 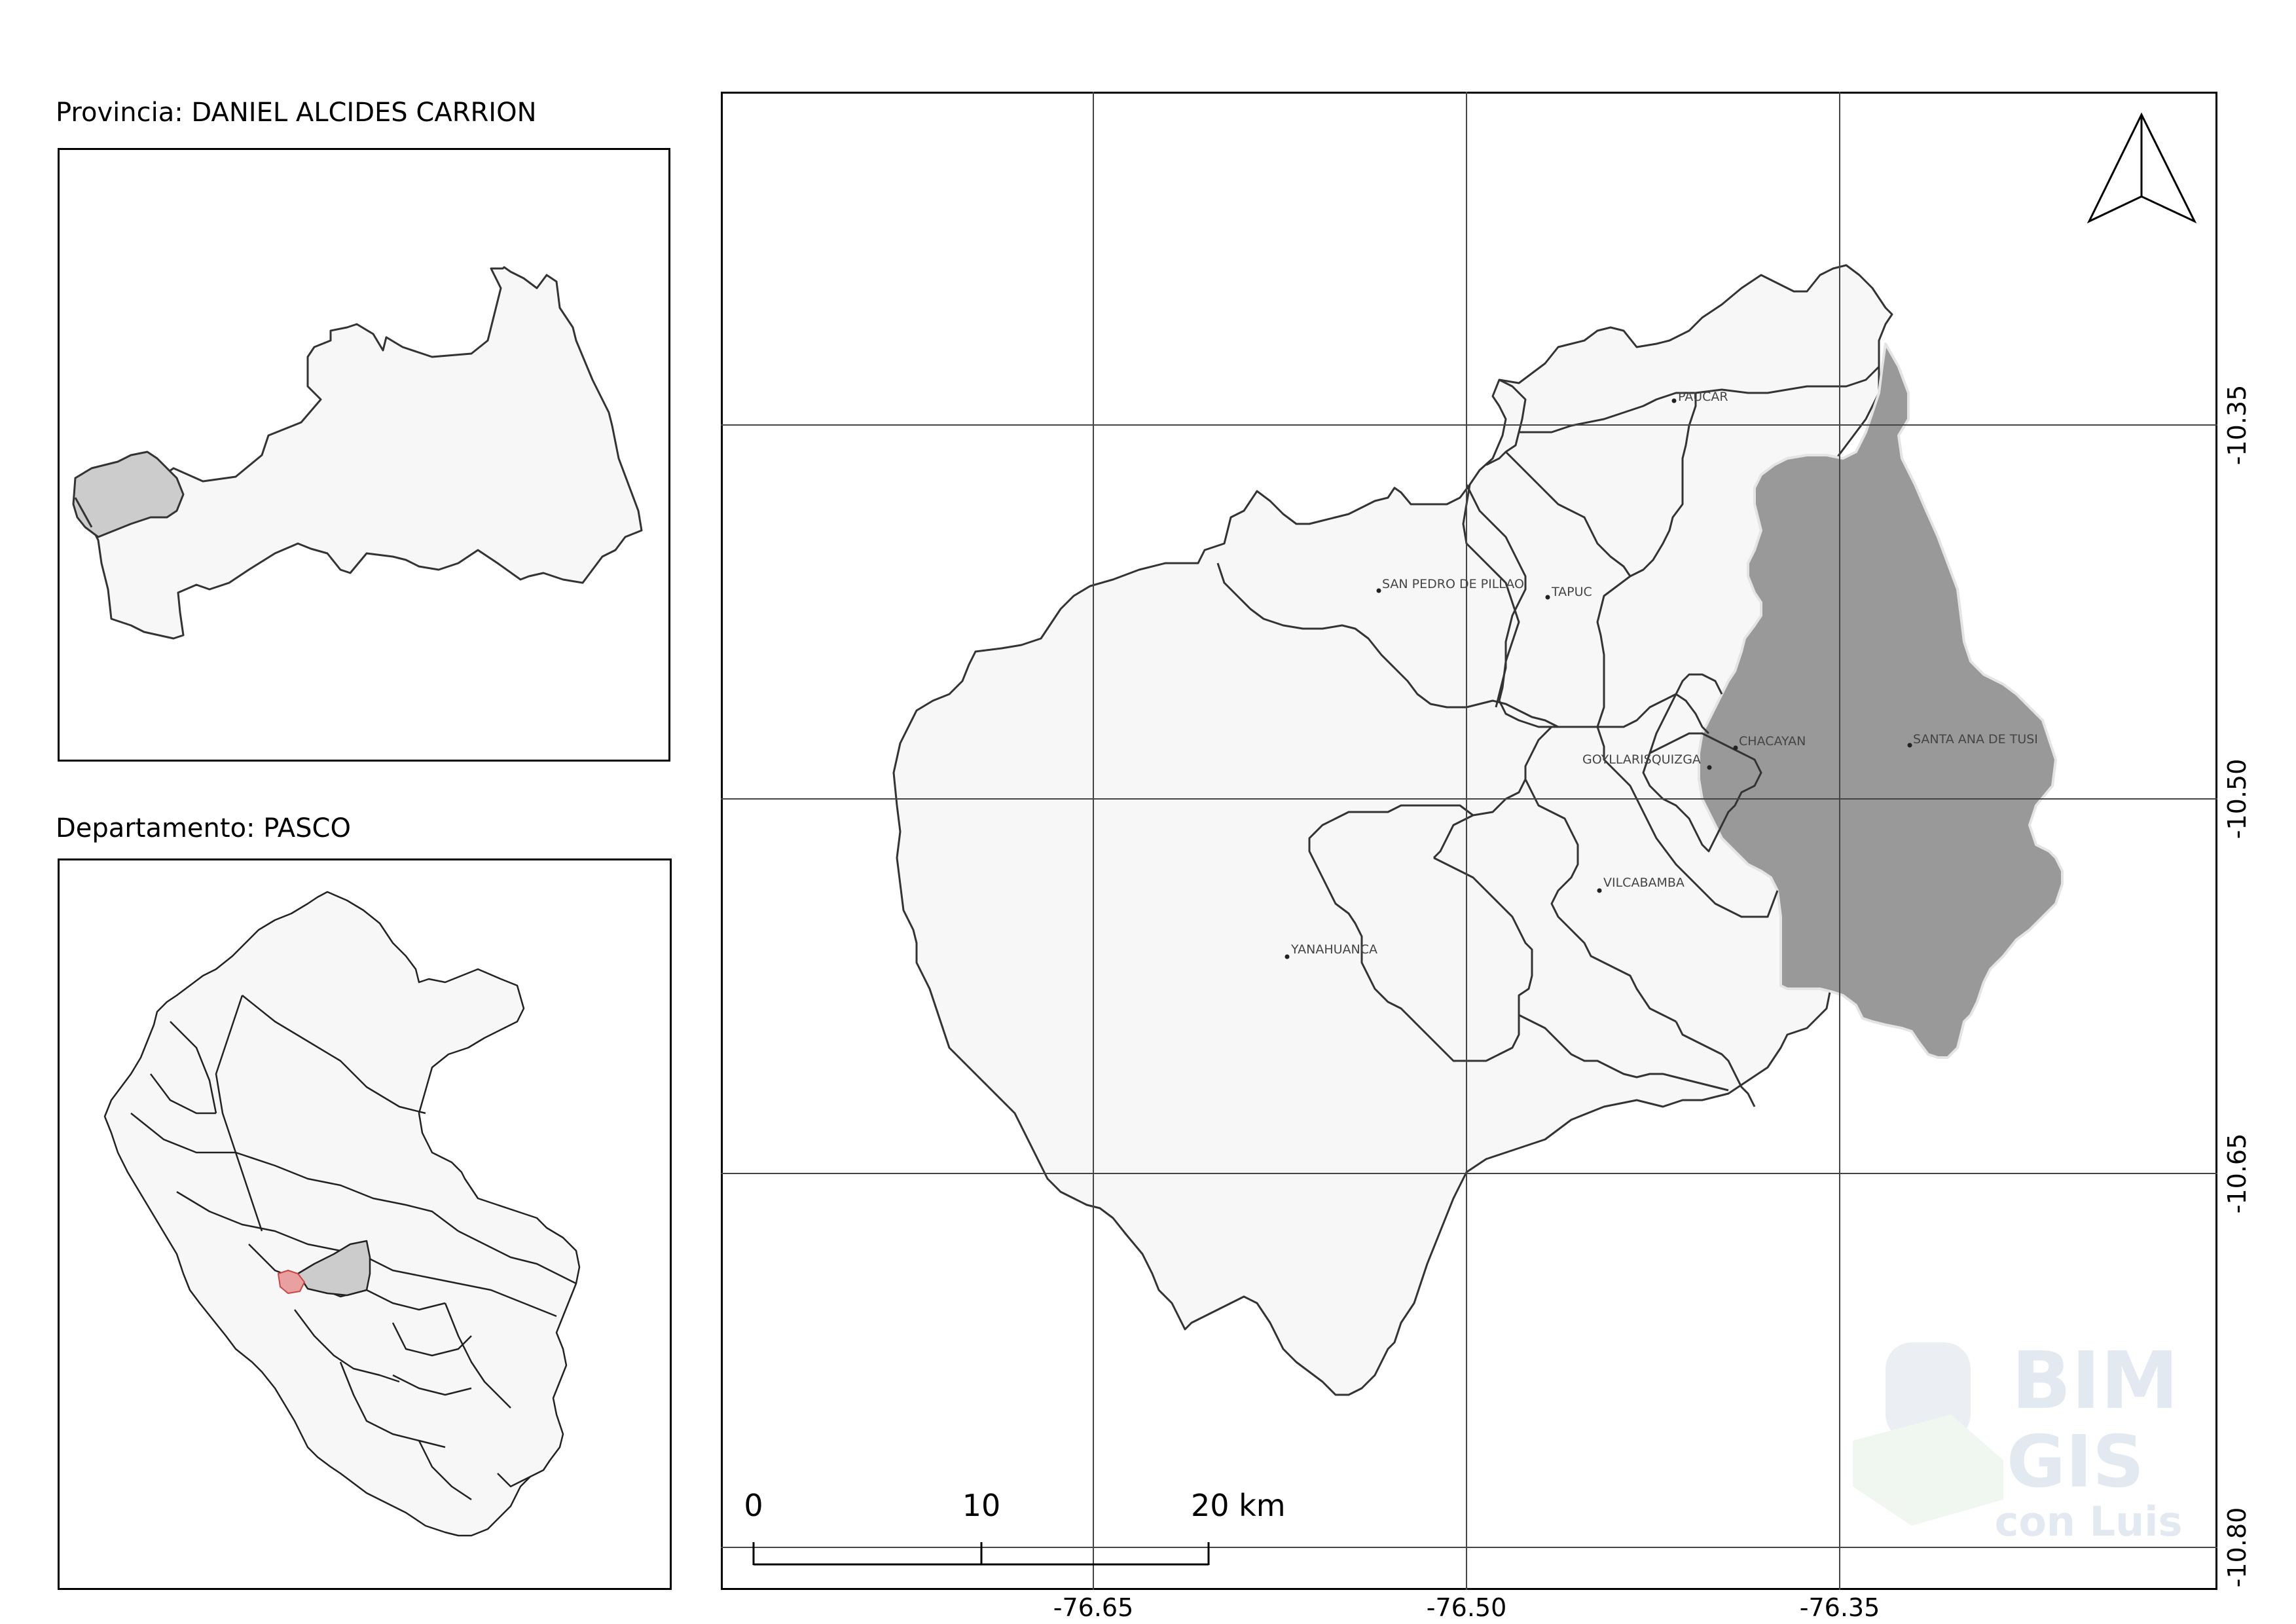 I want to click on district-santa-ana-de-tusi, so click(x=1881, y=700).